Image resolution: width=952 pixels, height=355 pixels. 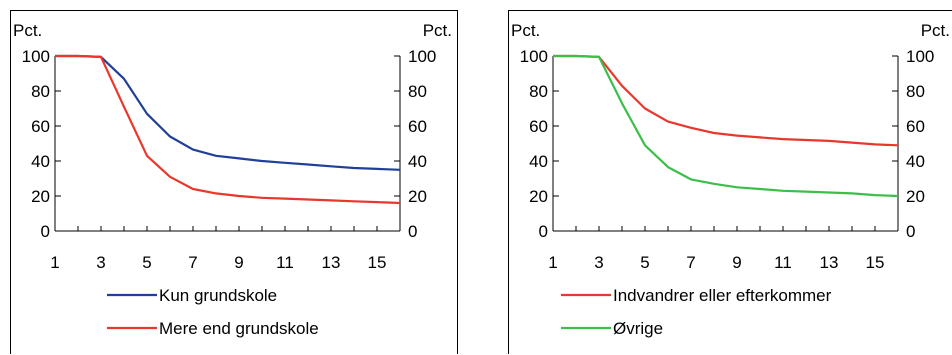 What do you see at coordinates (218, 295) in the screenshot?
I see `legend-label-1: Kun grundskole` at bounding box center [218, 295].